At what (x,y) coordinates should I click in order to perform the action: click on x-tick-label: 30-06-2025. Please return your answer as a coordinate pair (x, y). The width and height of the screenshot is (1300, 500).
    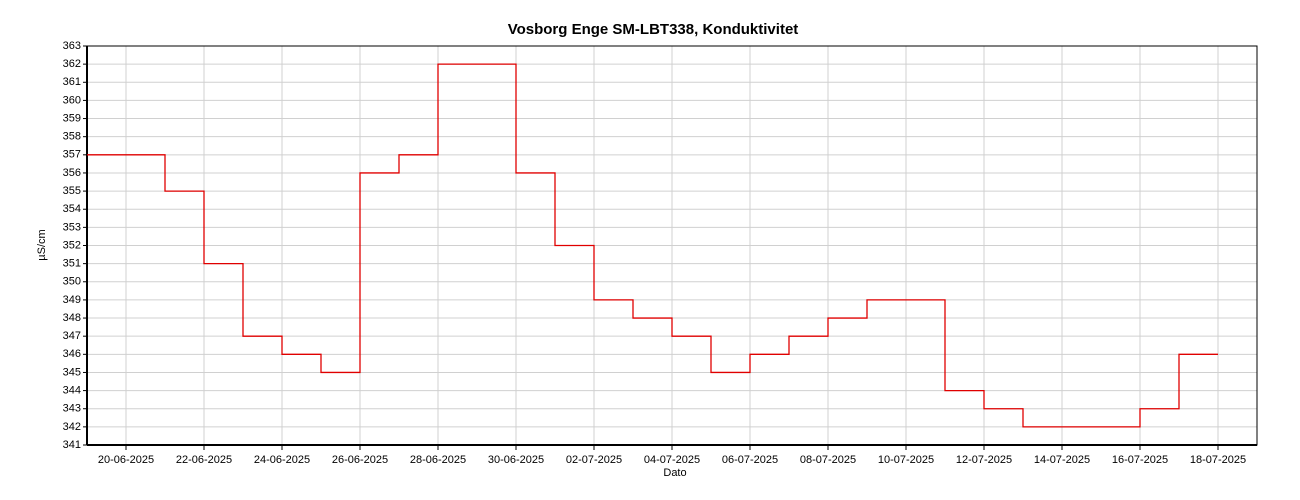
    Looking at the image, I should click on (516, 460).